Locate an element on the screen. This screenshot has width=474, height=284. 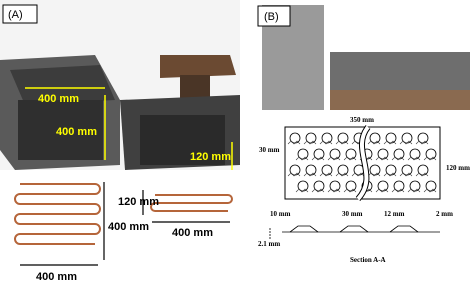
section-drawing is located at coordinates (354, 232).